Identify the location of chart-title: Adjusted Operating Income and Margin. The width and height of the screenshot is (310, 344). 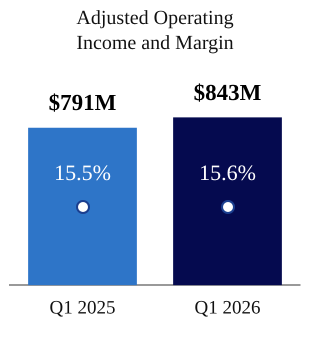
(155, 31).